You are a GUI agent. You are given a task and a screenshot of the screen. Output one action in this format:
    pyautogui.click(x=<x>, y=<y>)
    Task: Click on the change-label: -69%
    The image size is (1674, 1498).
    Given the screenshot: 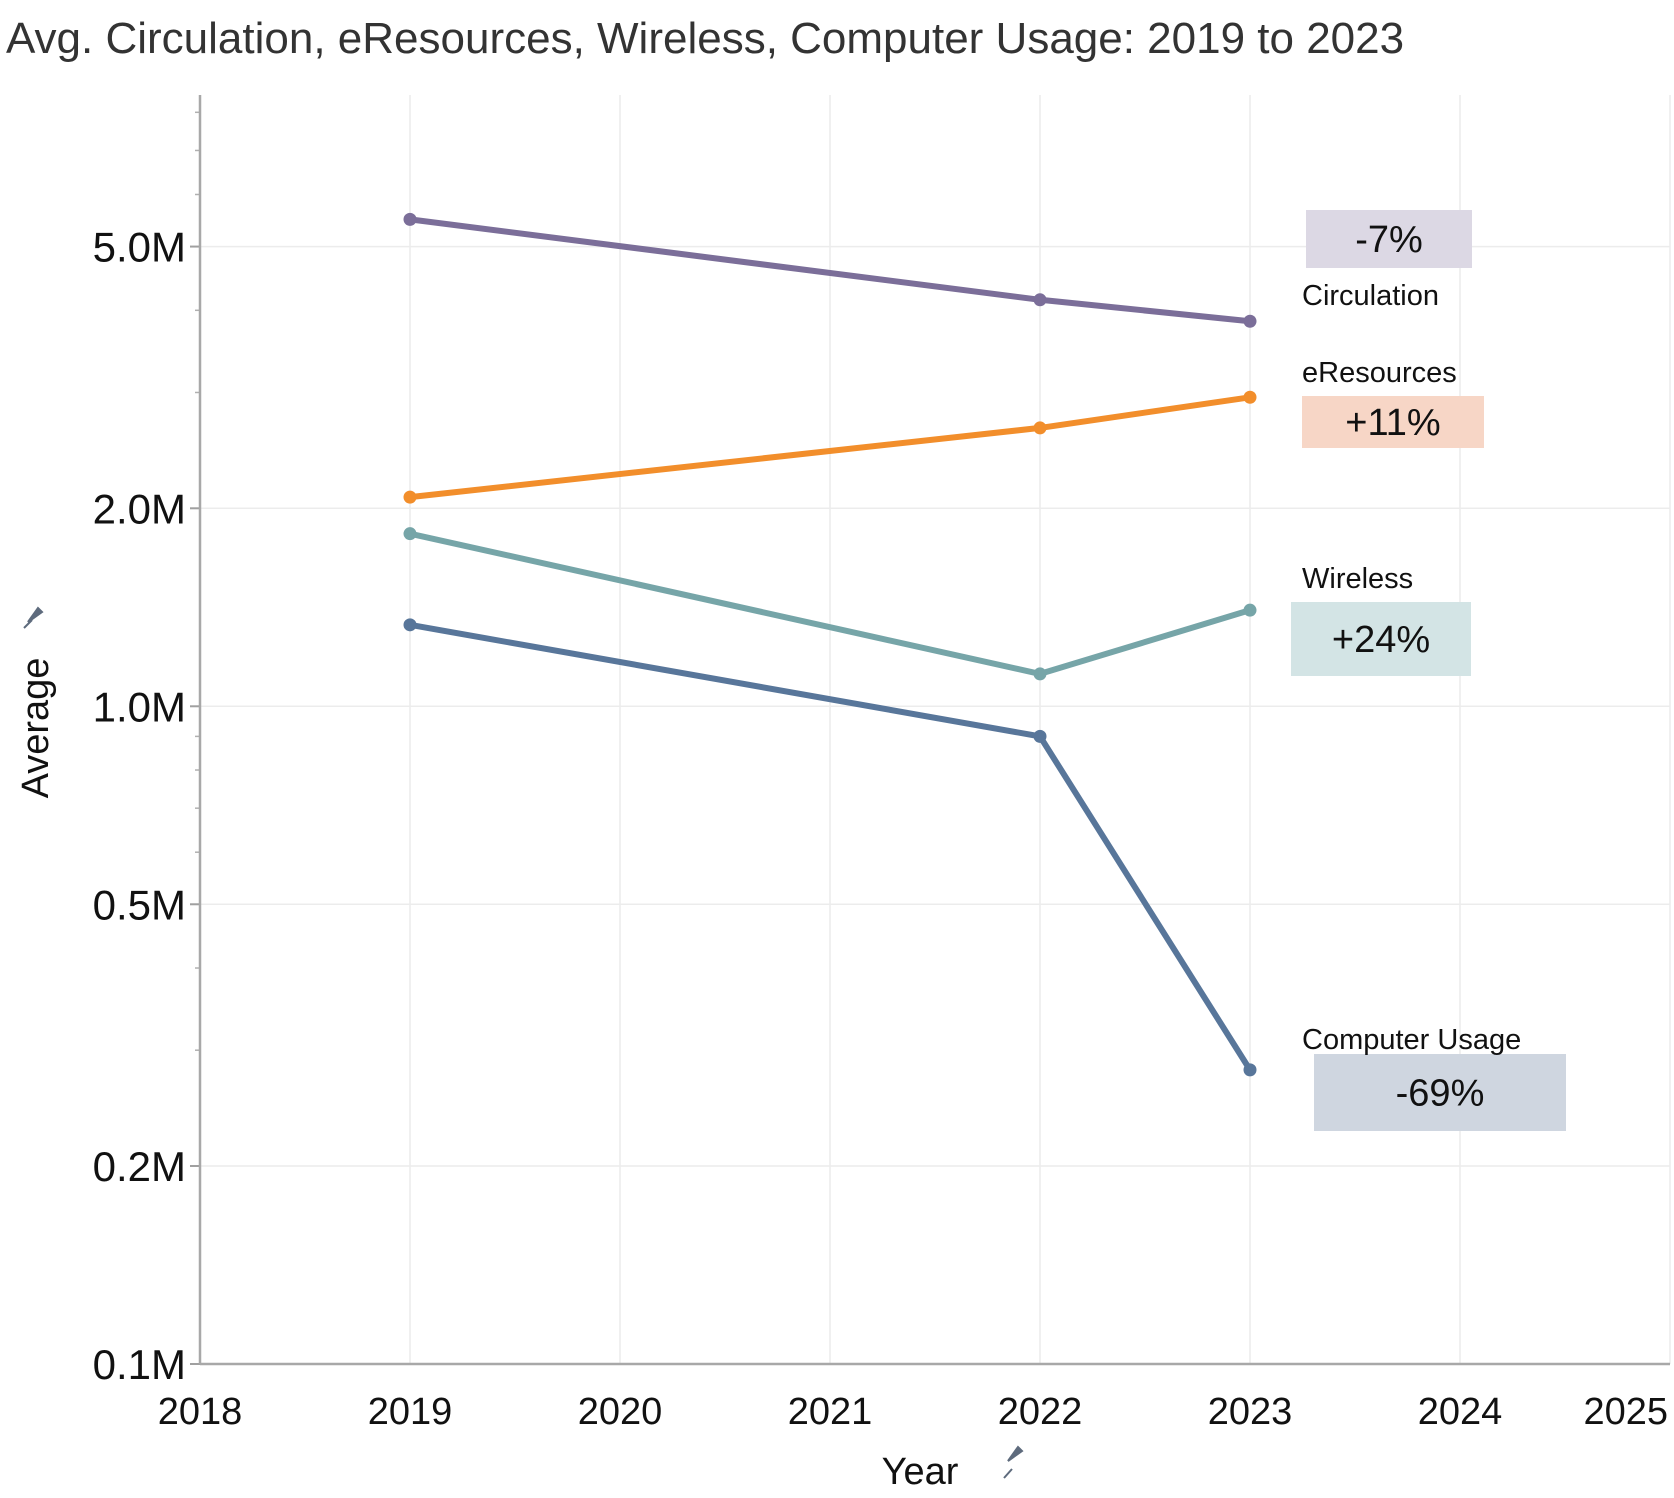 What is the action you would take?
    pyautogui.click(x=1440, y=1094)
    